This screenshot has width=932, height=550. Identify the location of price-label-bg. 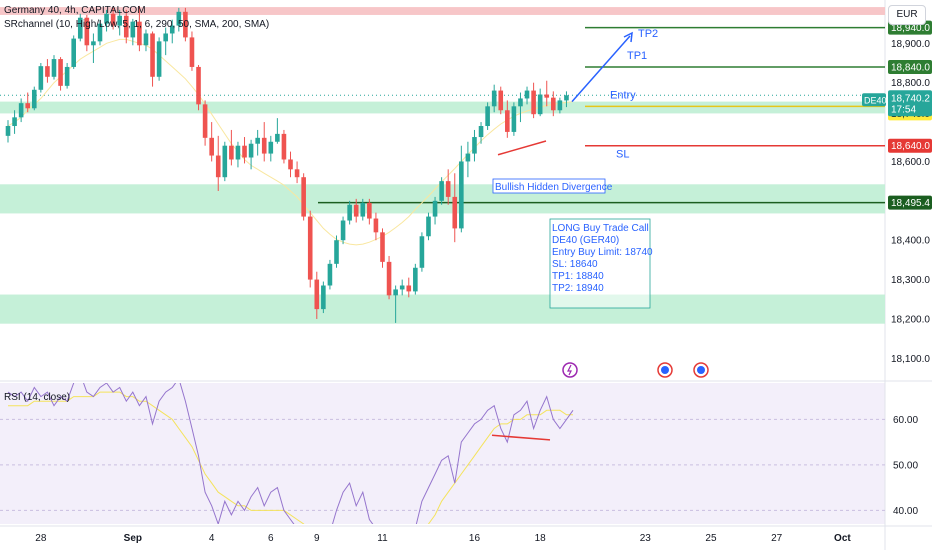
(910, 202).